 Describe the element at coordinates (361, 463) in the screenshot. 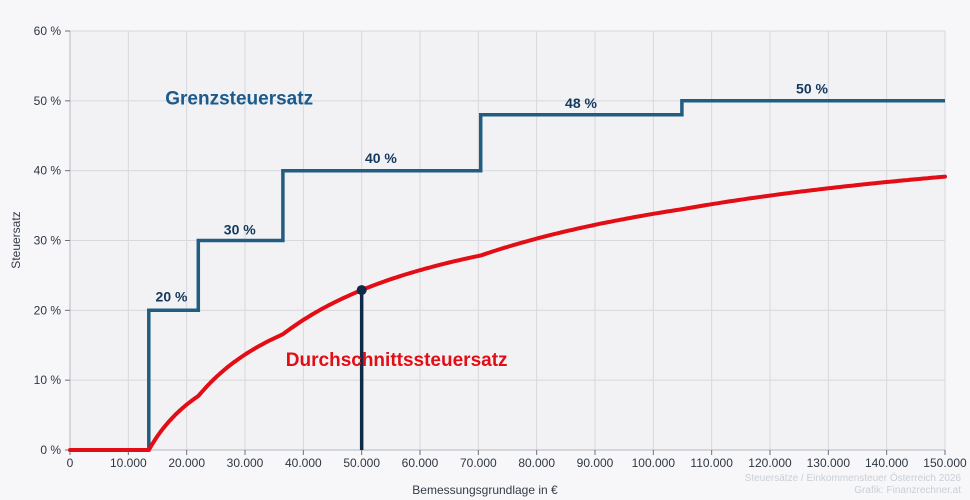

I see `x-tick-label: 50.000` at that location.